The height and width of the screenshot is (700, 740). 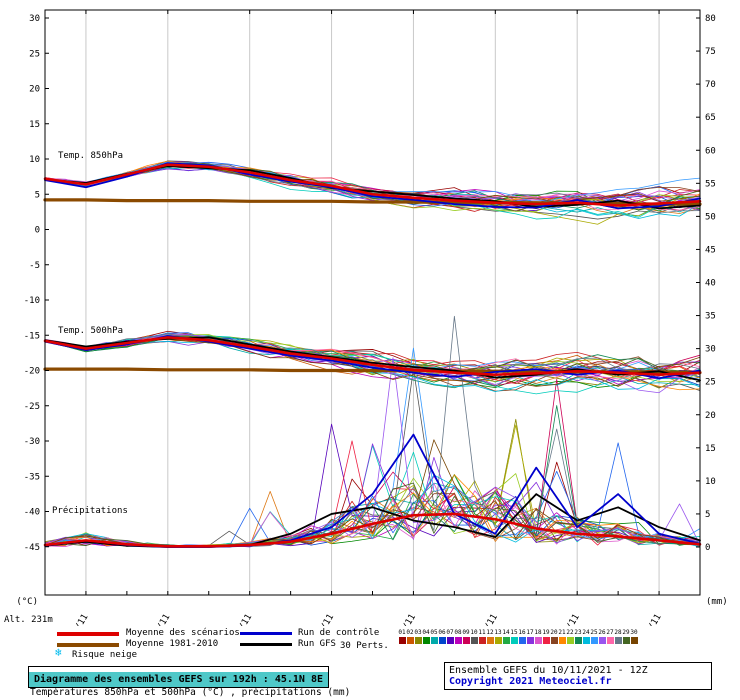 What do you see at coordinates (105, 655) in the screenshot?
I see `legend-snow-label: Risque neige` at bounding box center [105, 655].